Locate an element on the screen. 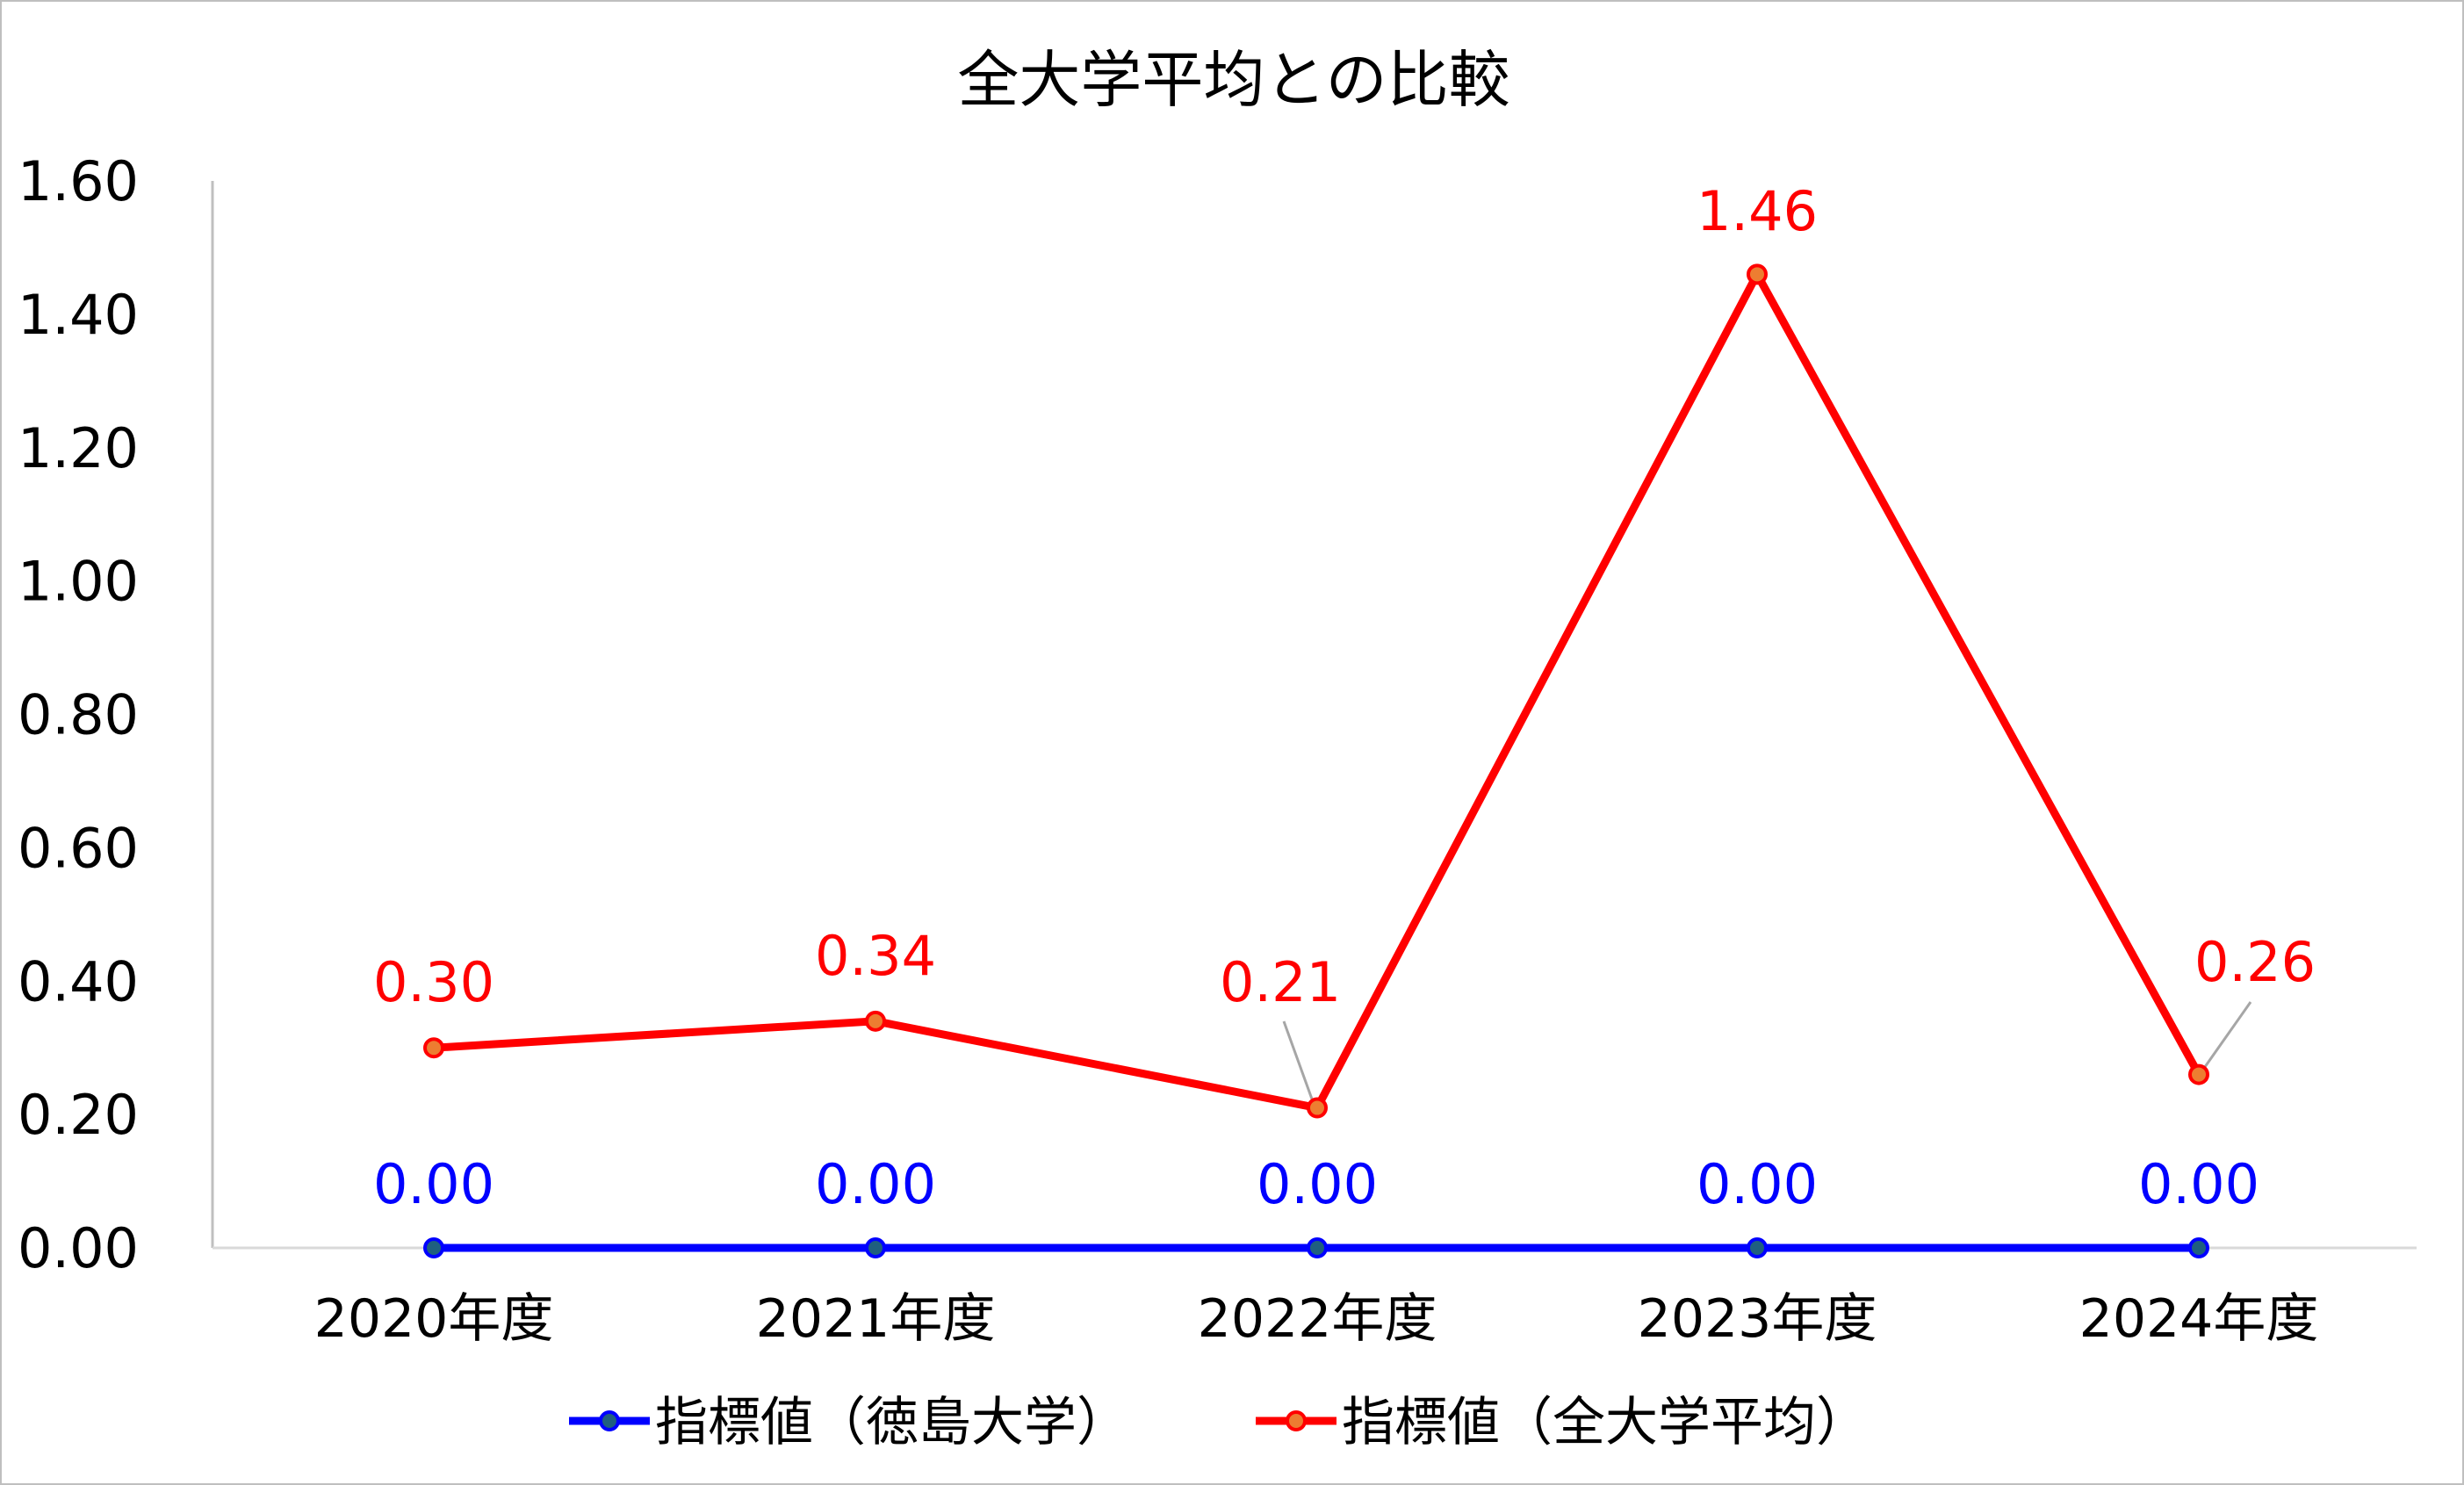  data-label-all-average: 0.21 is located at coordinates (1280, 982).